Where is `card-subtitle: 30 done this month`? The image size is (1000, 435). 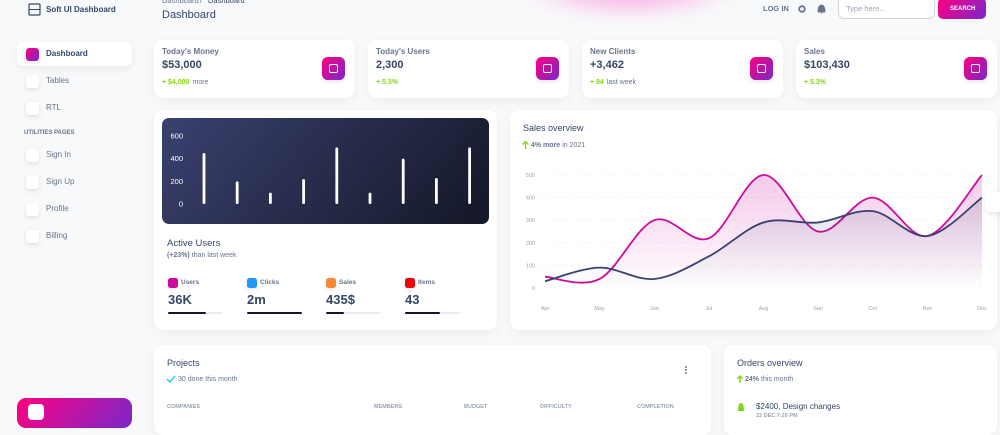 card-subtitle: 30 done this month is located at coordinates (208, 379).